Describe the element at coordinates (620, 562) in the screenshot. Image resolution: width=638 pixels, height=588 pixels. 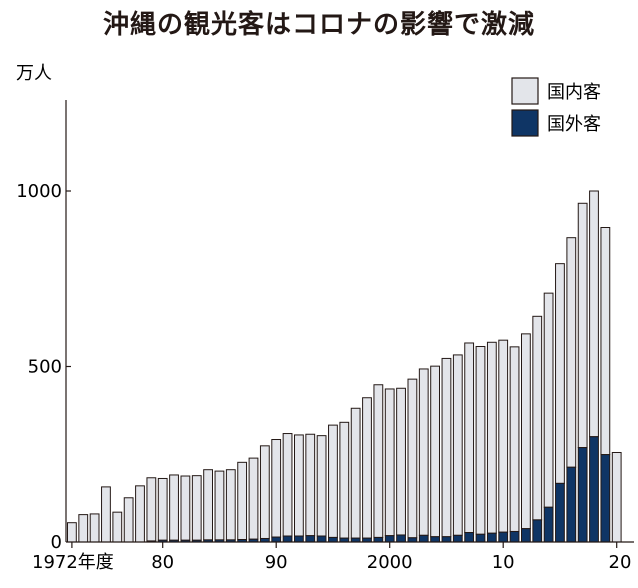
I see `x-tick-label: 20` at that location.